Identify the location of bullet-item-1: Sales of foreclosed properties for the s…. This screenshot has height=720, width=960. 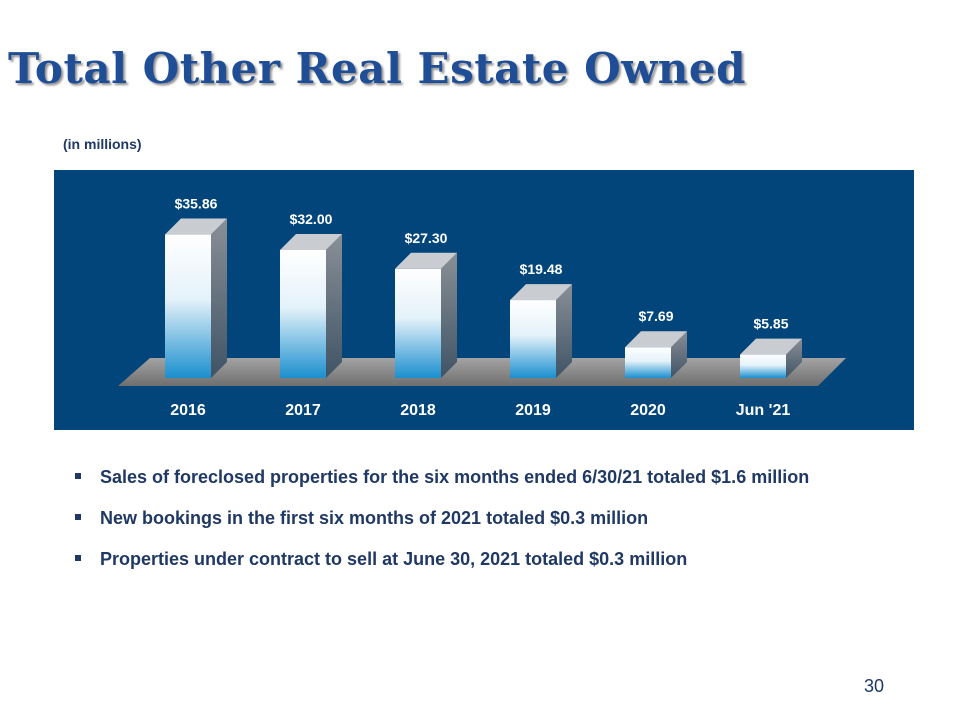
(482, 477).